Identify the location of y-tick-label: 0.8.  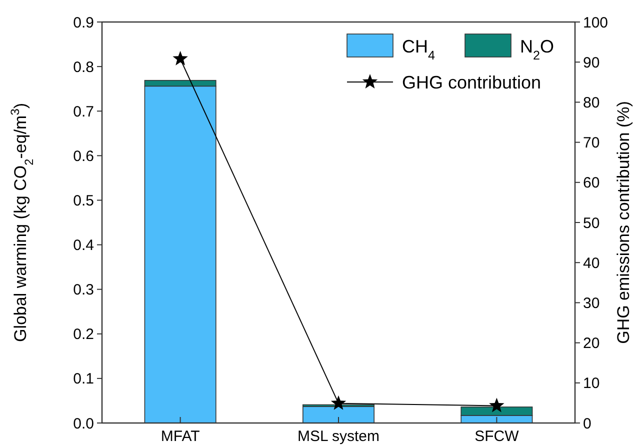
(83, 67).